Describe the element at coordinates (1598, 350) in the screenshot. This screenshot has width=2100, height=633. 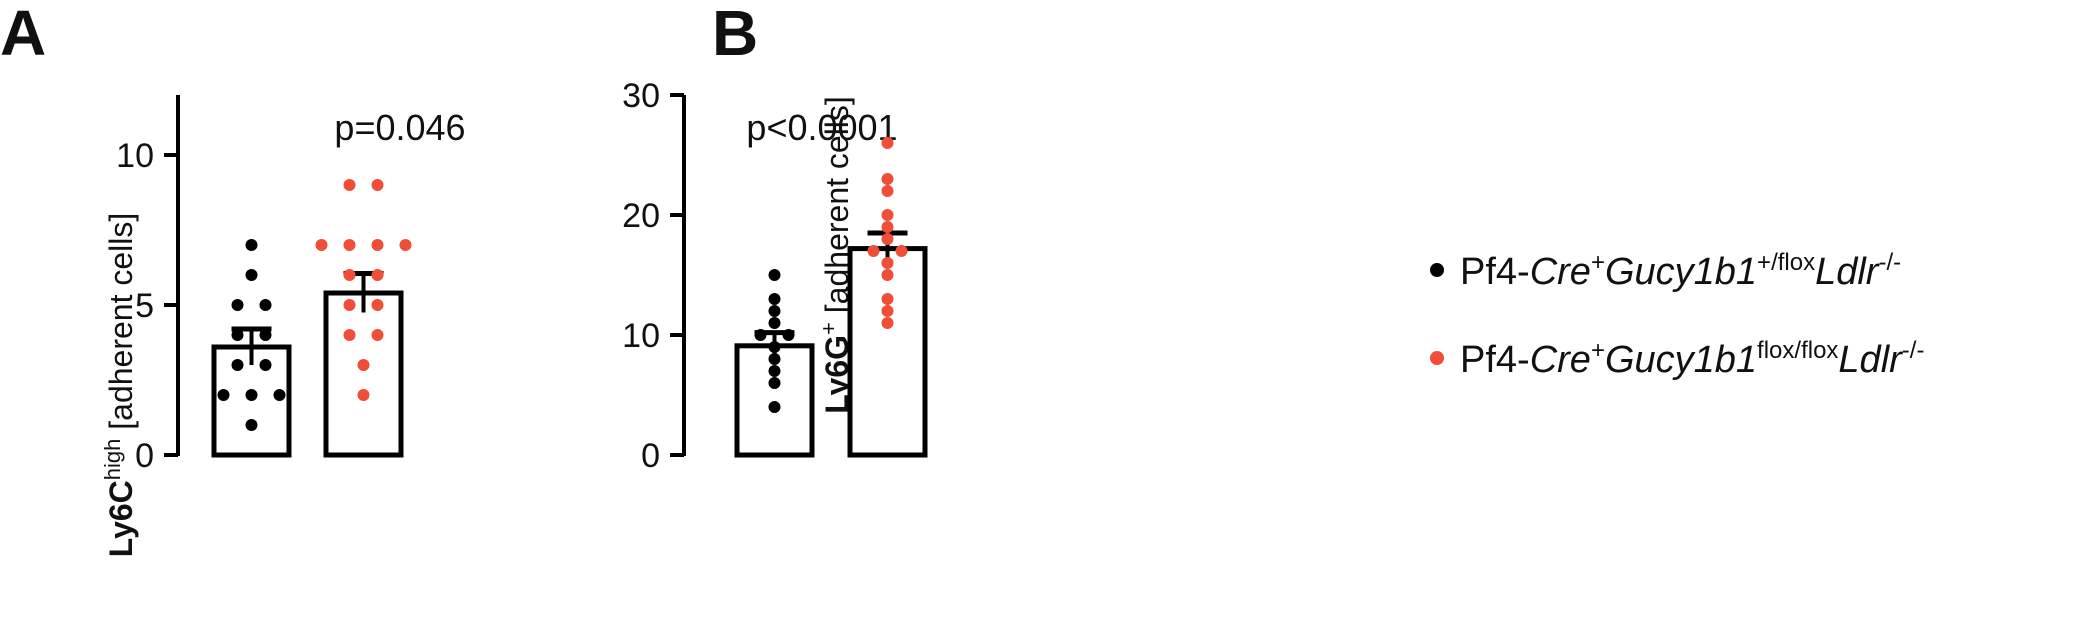
I see `legend-knockout-cre-sup: +` at that location.